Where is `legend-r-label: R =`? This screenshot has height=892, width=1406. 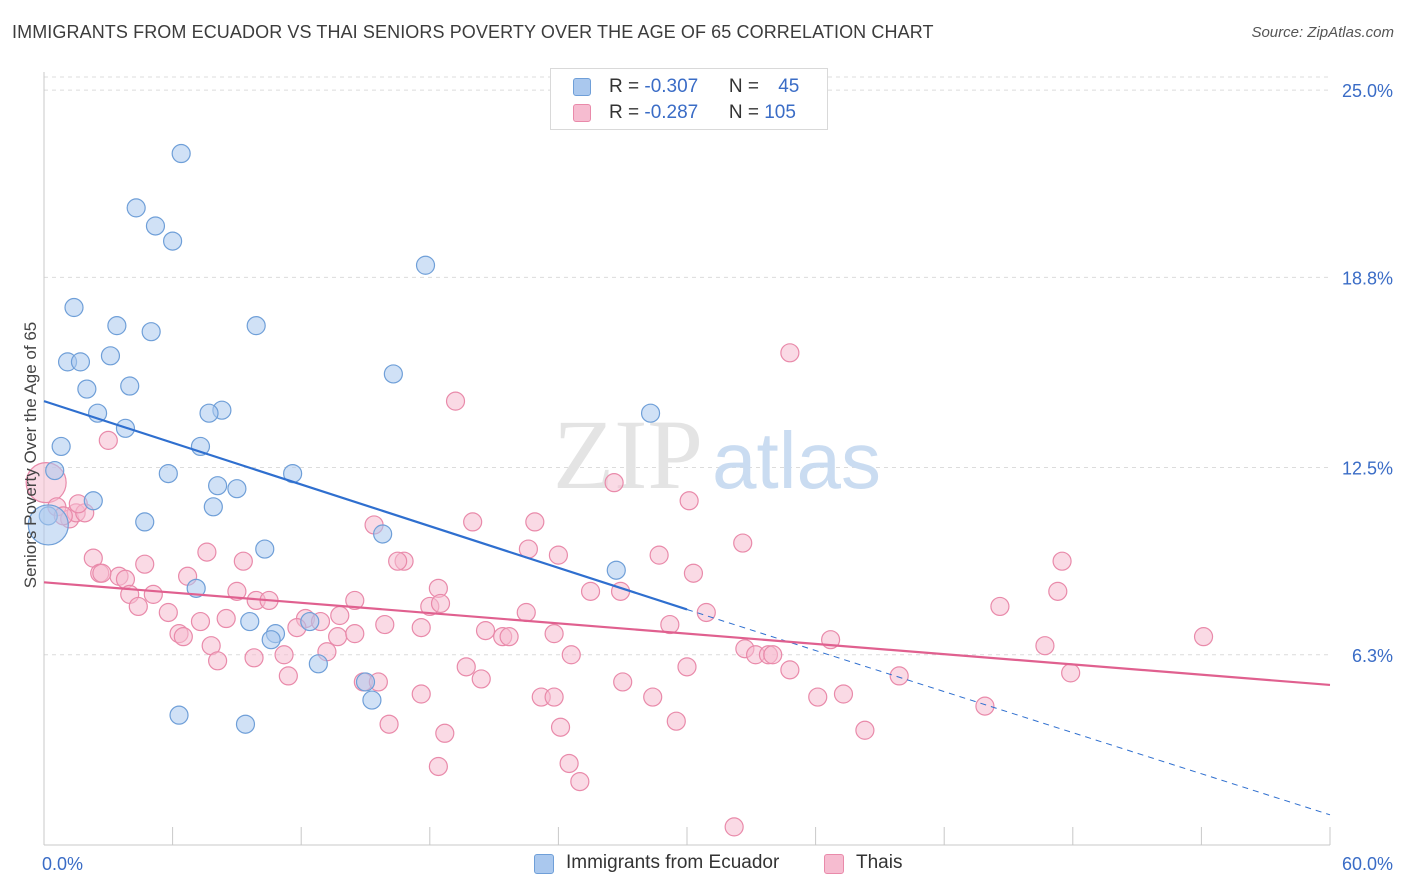
legend-r-label: R = is located at coordinates (627, 86).